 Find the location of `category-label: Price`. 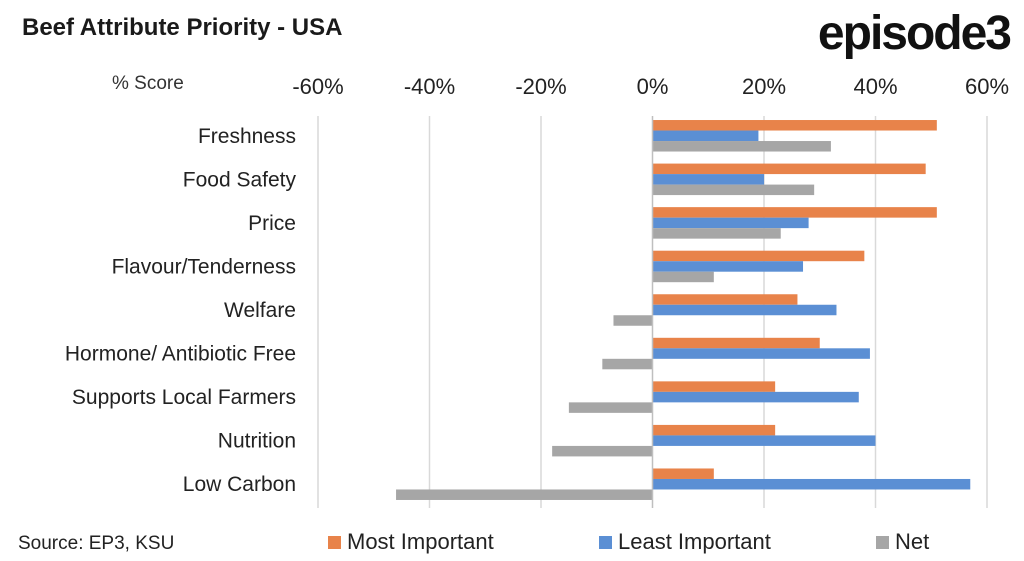

category-label: Price is located at coordinates (272, 223).